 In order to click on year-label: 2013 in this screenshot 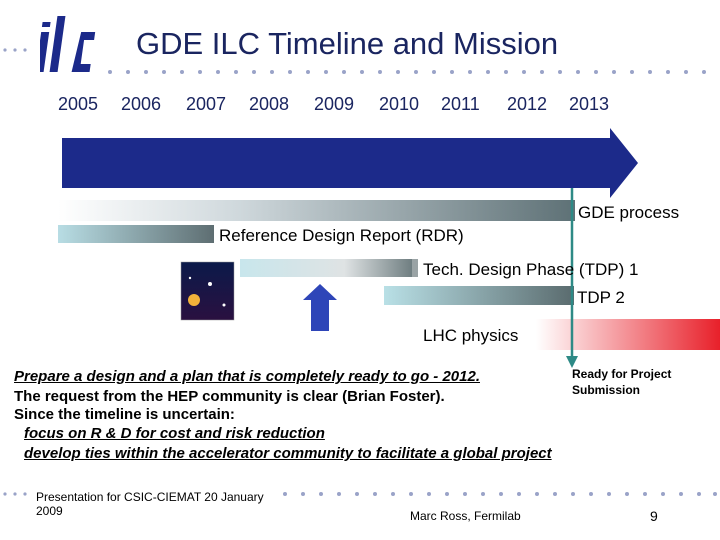, I will do `click(589, 104)`.